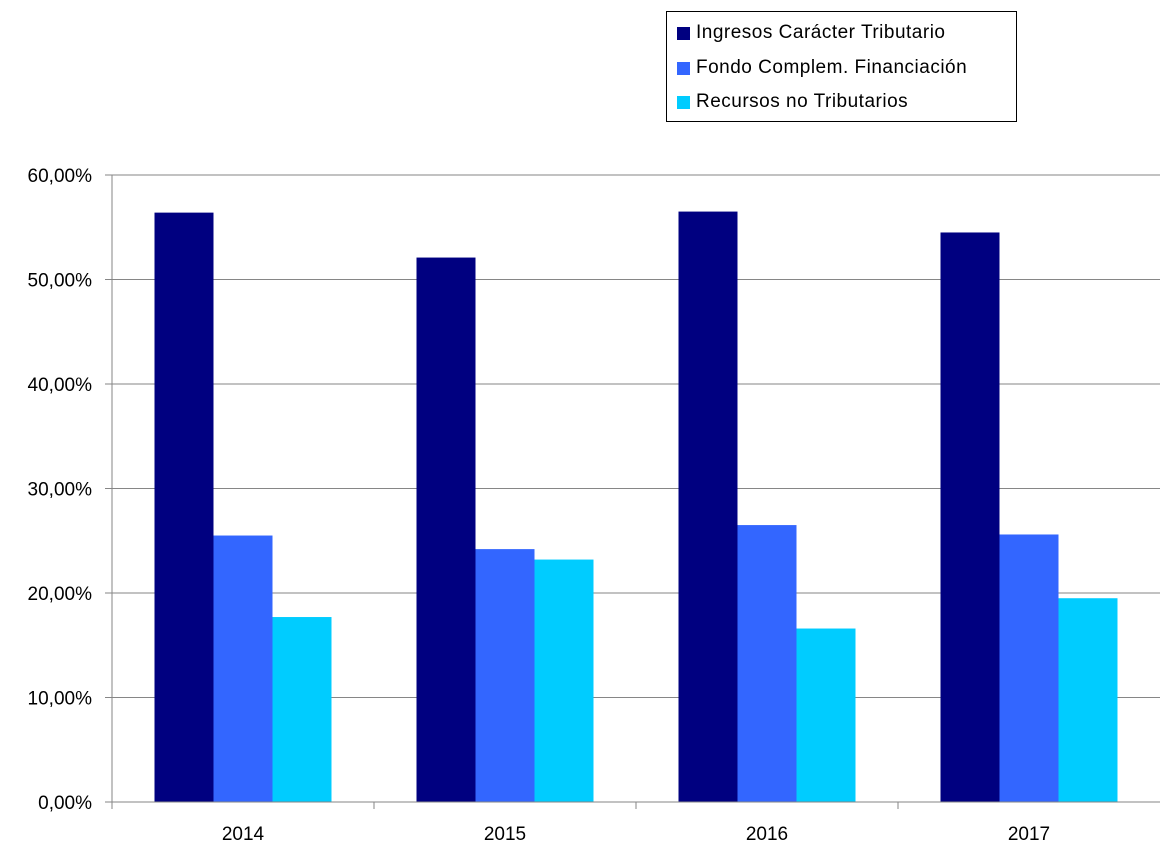  What do you see at coordinates (505, 834) in the screenshot?
I see `x-tick-label-2015: 2015` at bounding box center [505, 834].